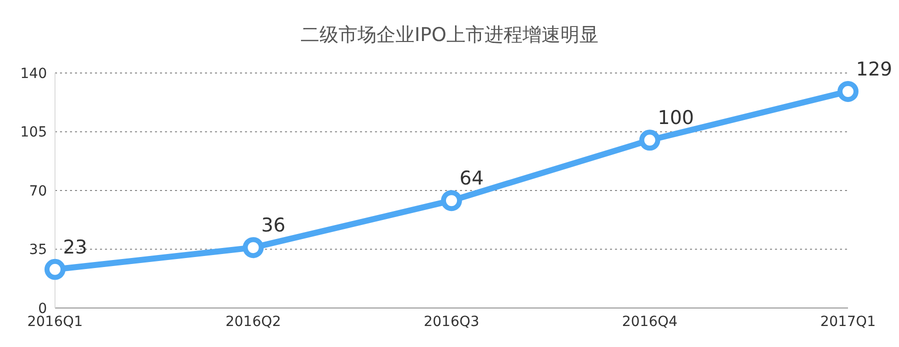  I want to click on y-tick-label: 70, so click(38, 191).